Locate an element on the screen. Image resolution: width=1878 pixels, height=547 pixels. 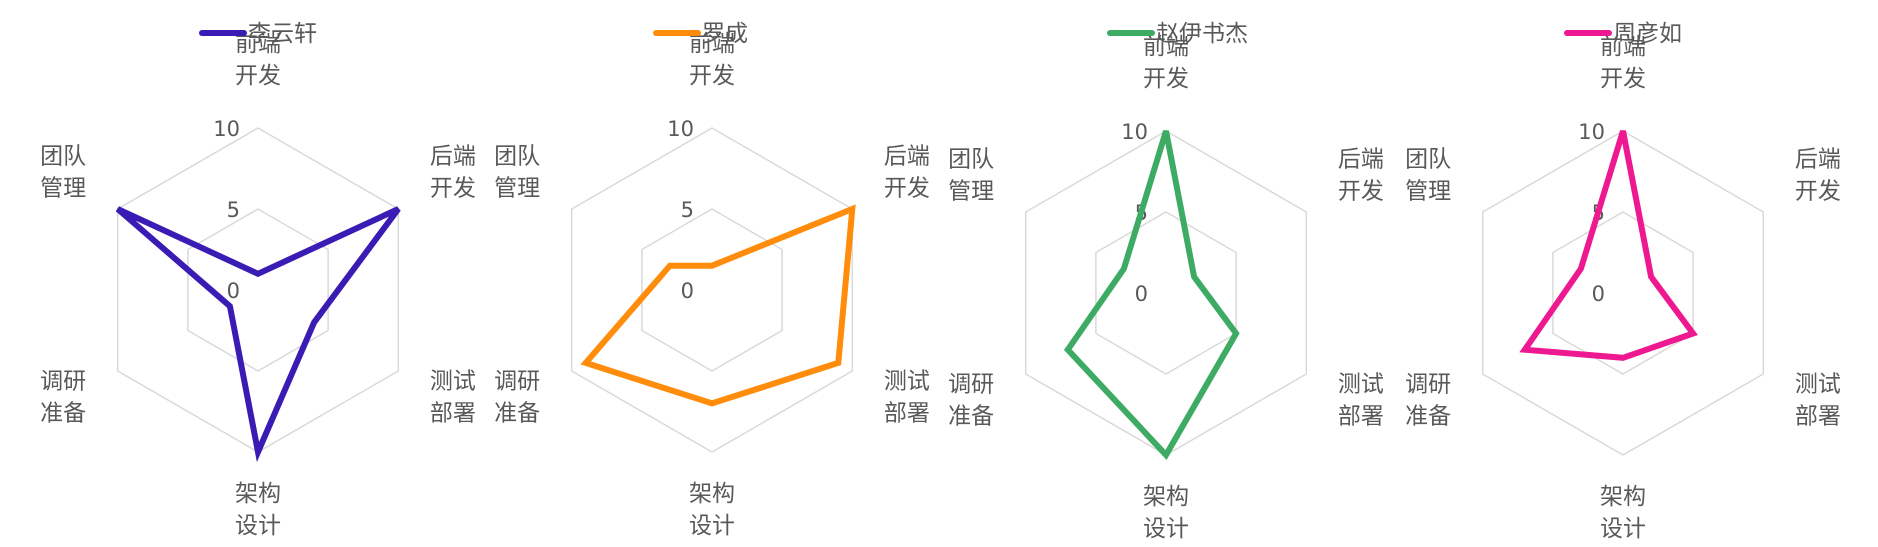
legend: 罗成 is located at coordinates (700, 34).